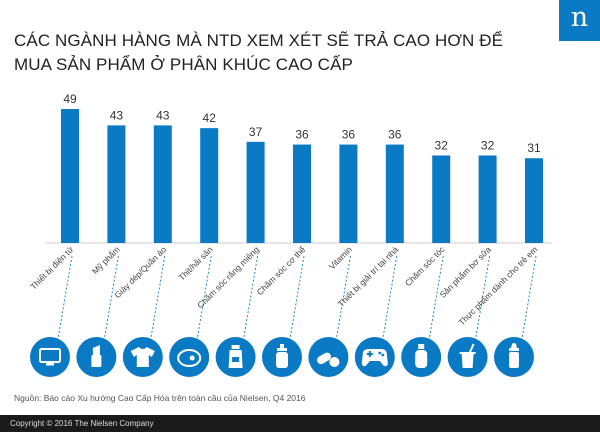 Image resolution: width=600 pixels, height=432 pixels. Describe the element at coordinates (195, 263) in the screenshot. I see `category-label-4: Thịt/hải sản` at that location.